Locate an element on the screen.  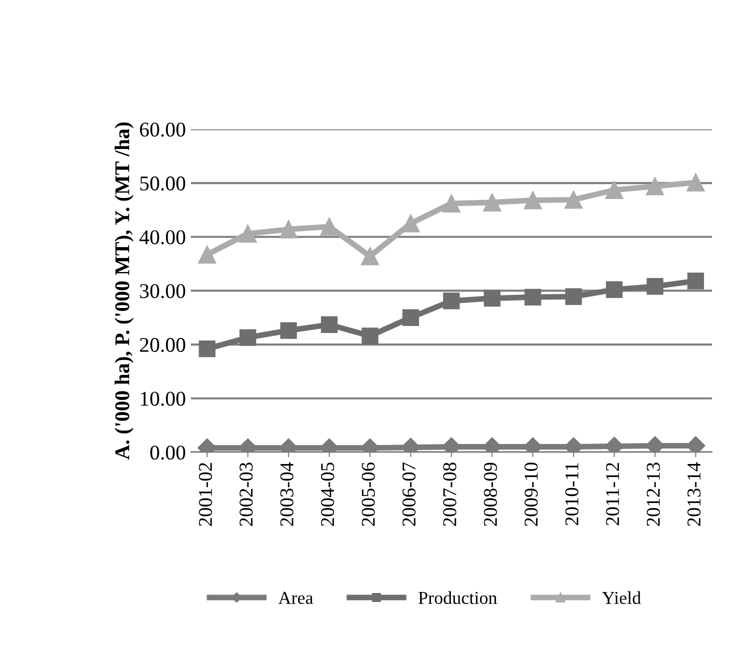
x-tick-label: 2002-03 is located at coordinates (246, 494).